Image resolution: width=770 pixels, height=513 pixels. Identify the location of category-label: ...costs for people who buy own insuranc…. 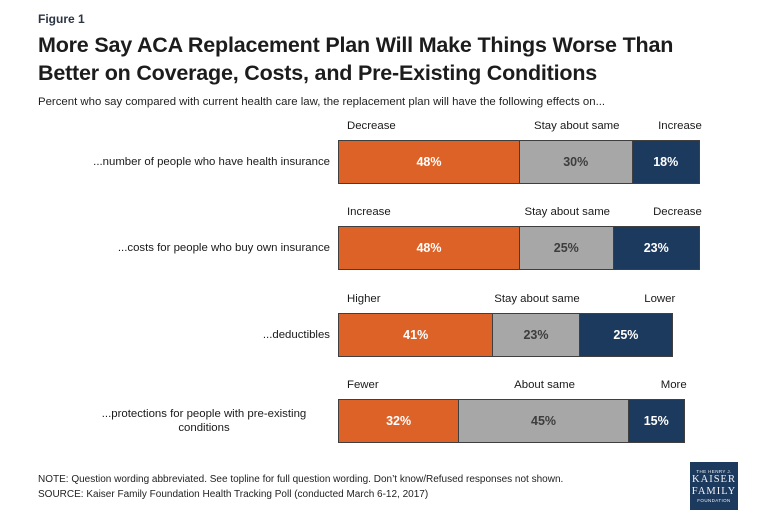
(223, 248).